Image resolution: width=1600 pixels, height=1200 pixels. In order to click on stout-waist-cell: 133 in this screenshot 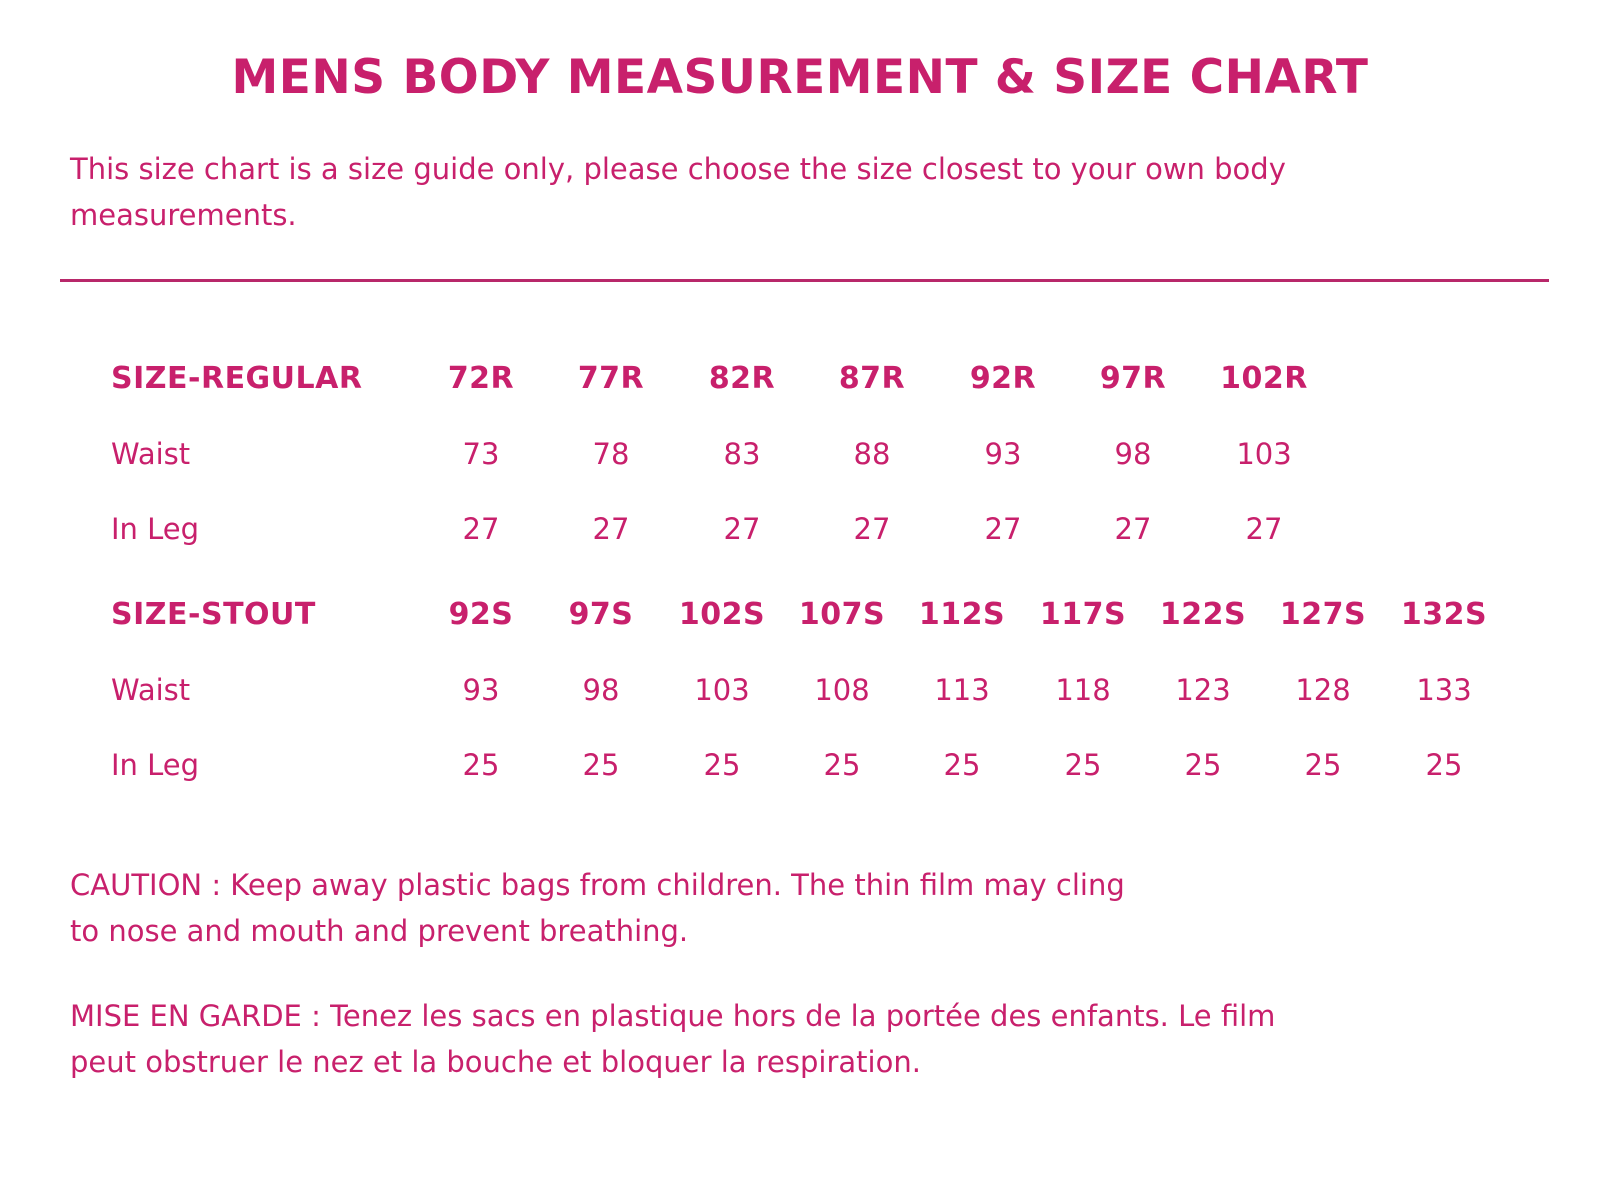, I will do `click(1444, 690)`.